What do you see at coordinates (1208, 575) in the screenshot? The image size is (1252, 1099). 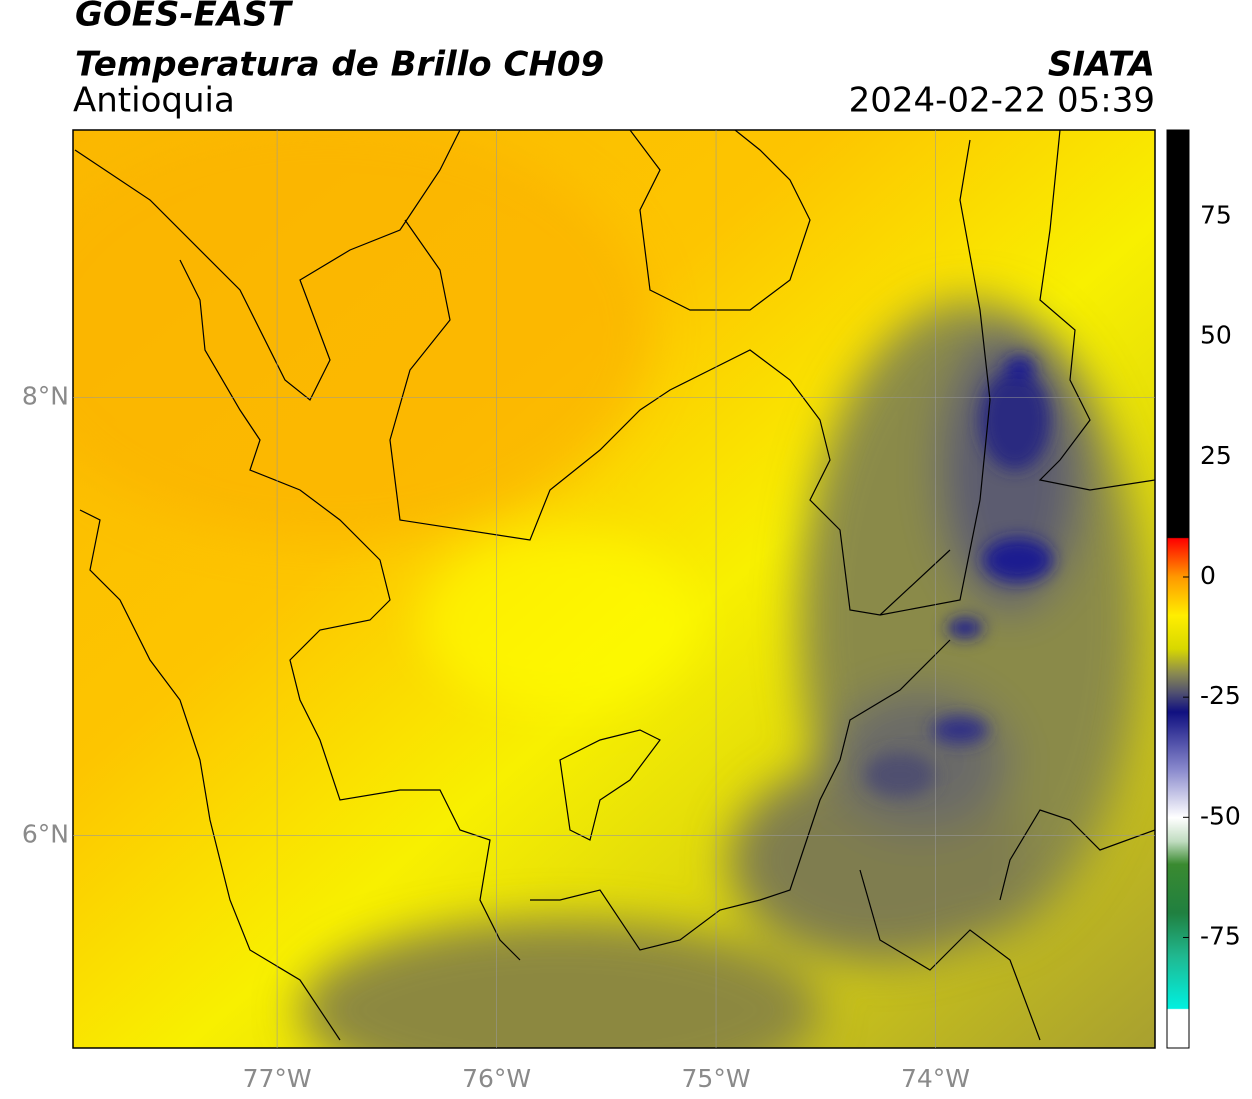 I see `colorbar-tick-label: 0` at bounding box center [1208, 575].